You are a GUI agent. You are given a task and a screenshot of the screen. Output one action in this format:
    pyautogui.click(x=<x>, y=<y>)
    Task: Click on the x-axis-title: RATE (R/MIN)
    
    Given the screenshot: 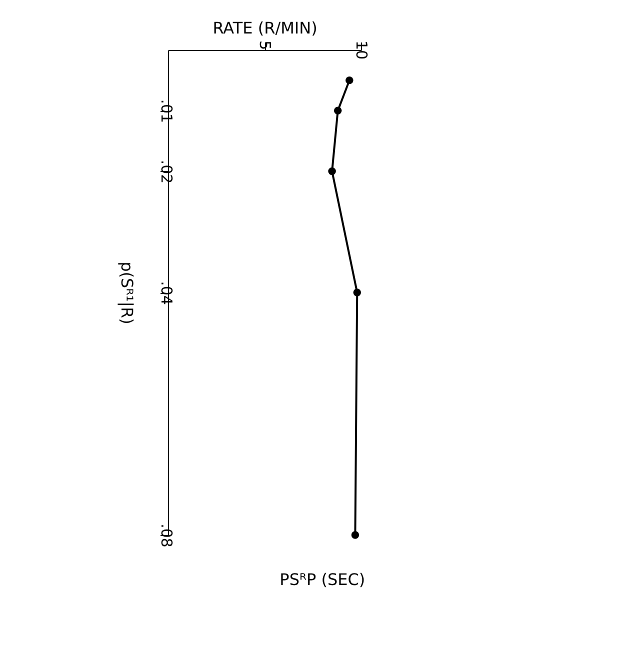 What is the action you would take?
    pyautogui.click(x=265, y=28)
    